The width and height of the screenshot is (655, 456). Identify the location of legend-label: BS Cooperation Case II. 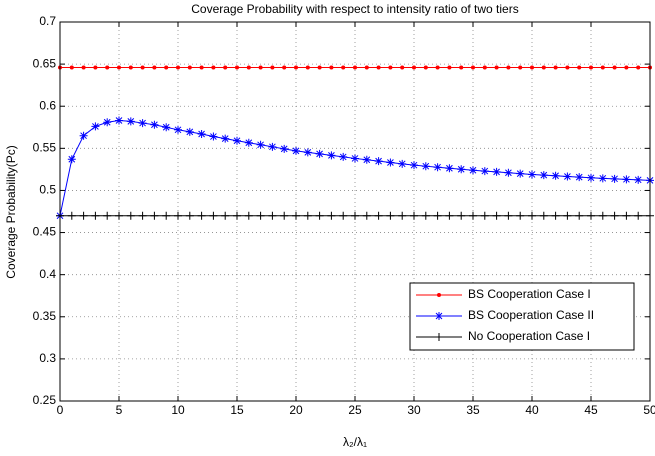
(531, 315).